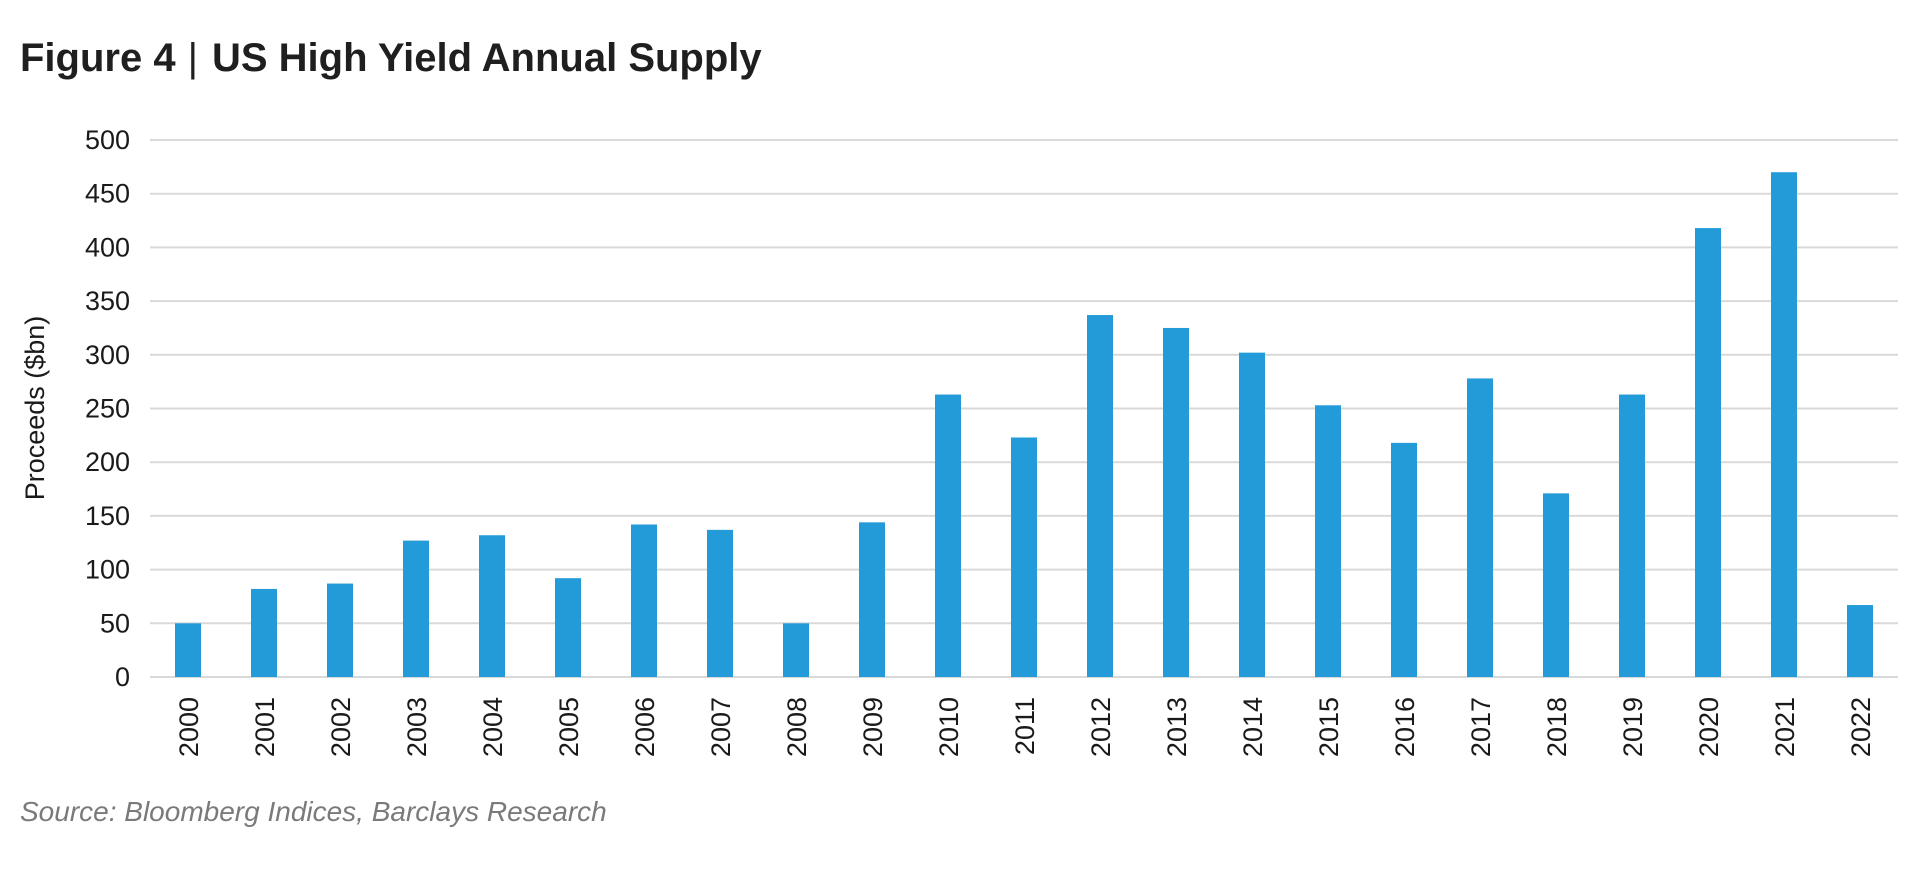 The height and width of the screenshot is (870, 1913). What do you see at coordinates (1633, 727) in the screenshot?
I see `x-tick-label: 2019` at bounding box center [1633, 727].